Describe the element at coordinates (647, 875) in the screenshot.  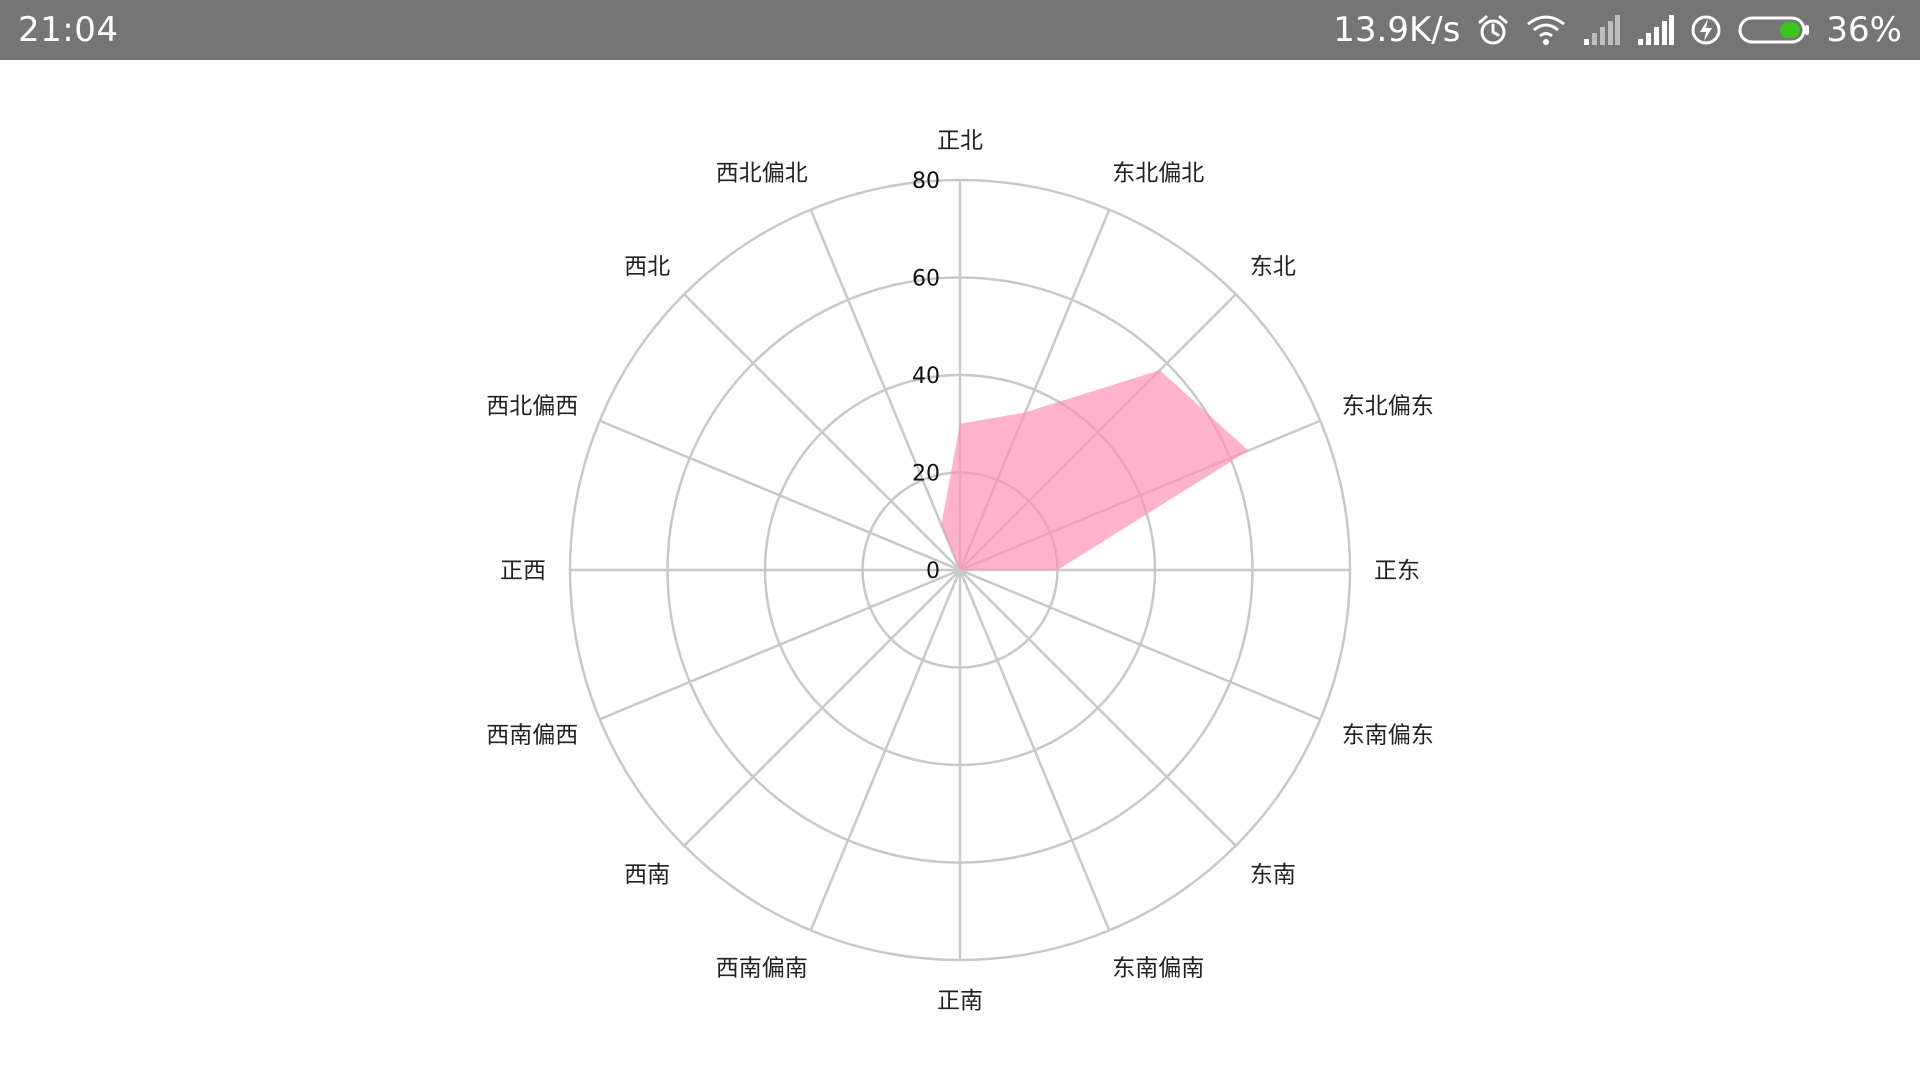
I see `axis-label: 西南` at that location.